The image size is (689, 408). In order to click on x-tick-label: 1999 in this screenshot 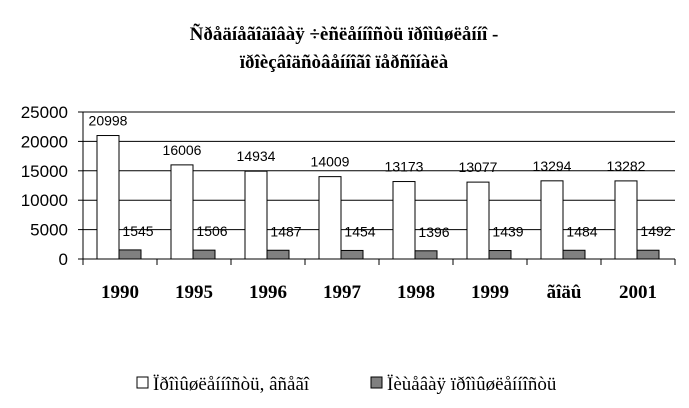, I will do `click(490, 292)`.